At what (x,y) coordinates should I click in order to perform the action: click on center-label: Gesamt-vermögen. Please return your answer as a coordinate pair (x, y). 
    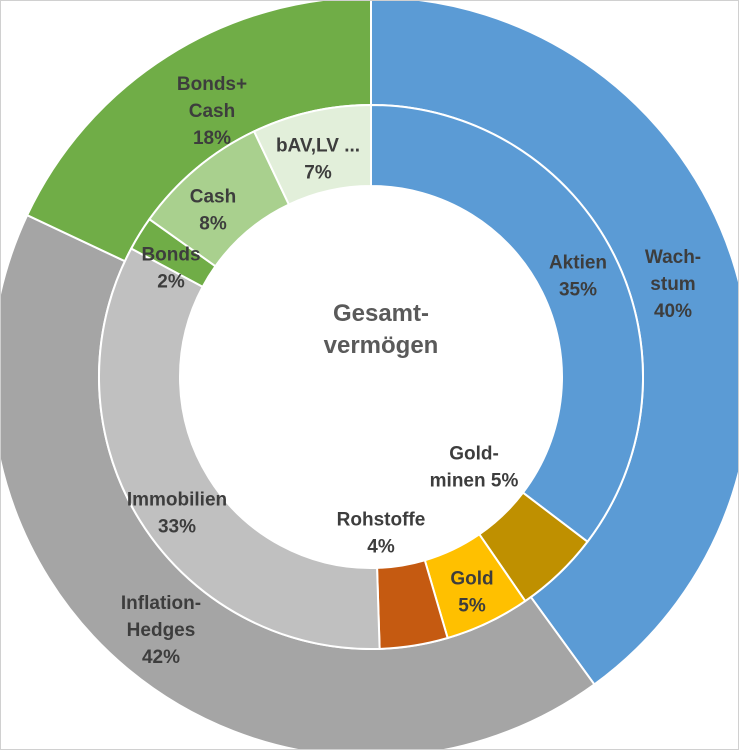
    Looking at the image, I should click on (381, 329).